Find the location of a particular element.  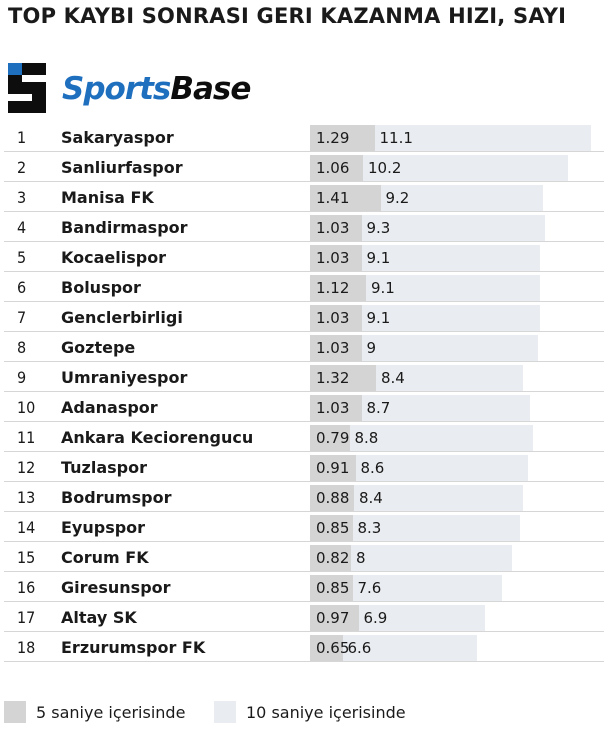

brand-part-sports: Sports is located at coordinates (116, 89).